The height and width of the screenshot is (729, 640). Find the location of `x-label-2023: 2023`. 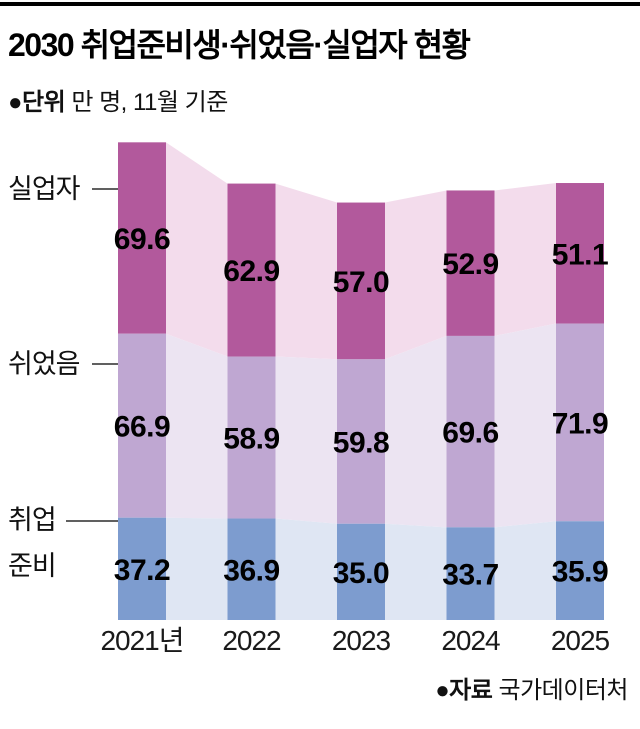

x-label-2023: 2023 is located at coordinates (361, 640).